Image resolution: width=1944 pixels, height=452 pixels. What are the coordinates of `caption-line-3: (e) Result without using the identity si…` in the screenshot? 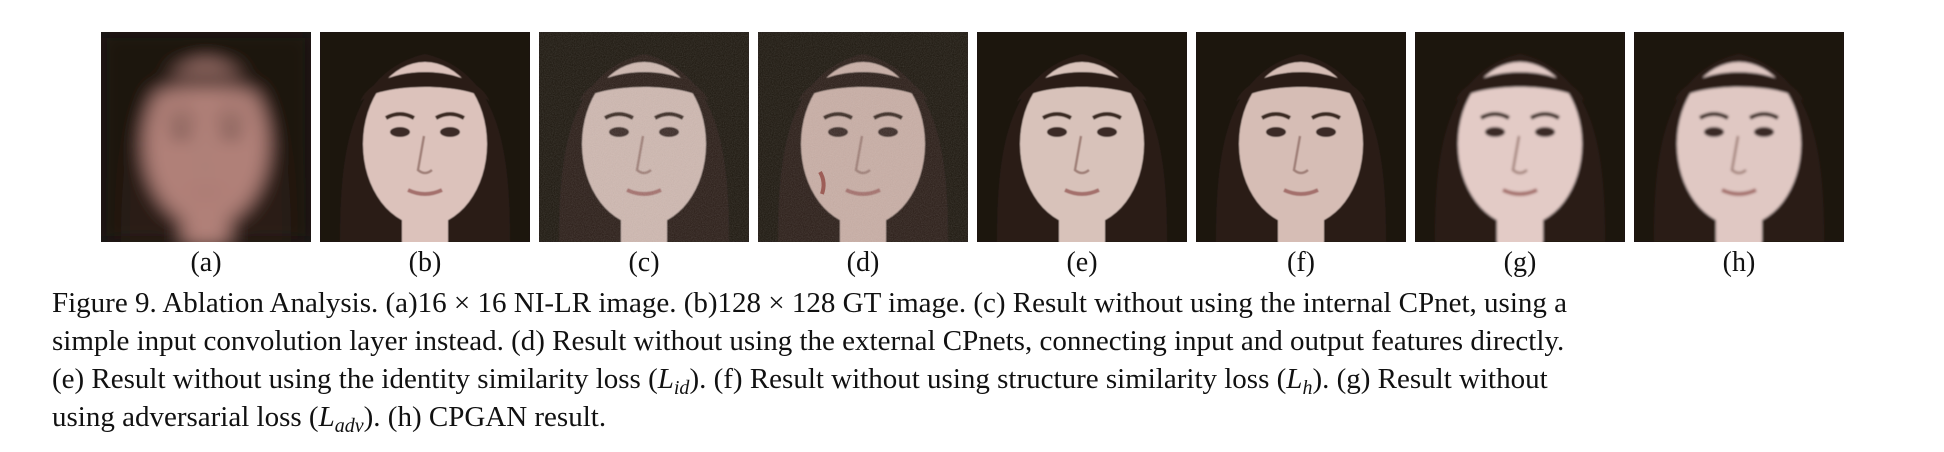 It's located at (800, 381).